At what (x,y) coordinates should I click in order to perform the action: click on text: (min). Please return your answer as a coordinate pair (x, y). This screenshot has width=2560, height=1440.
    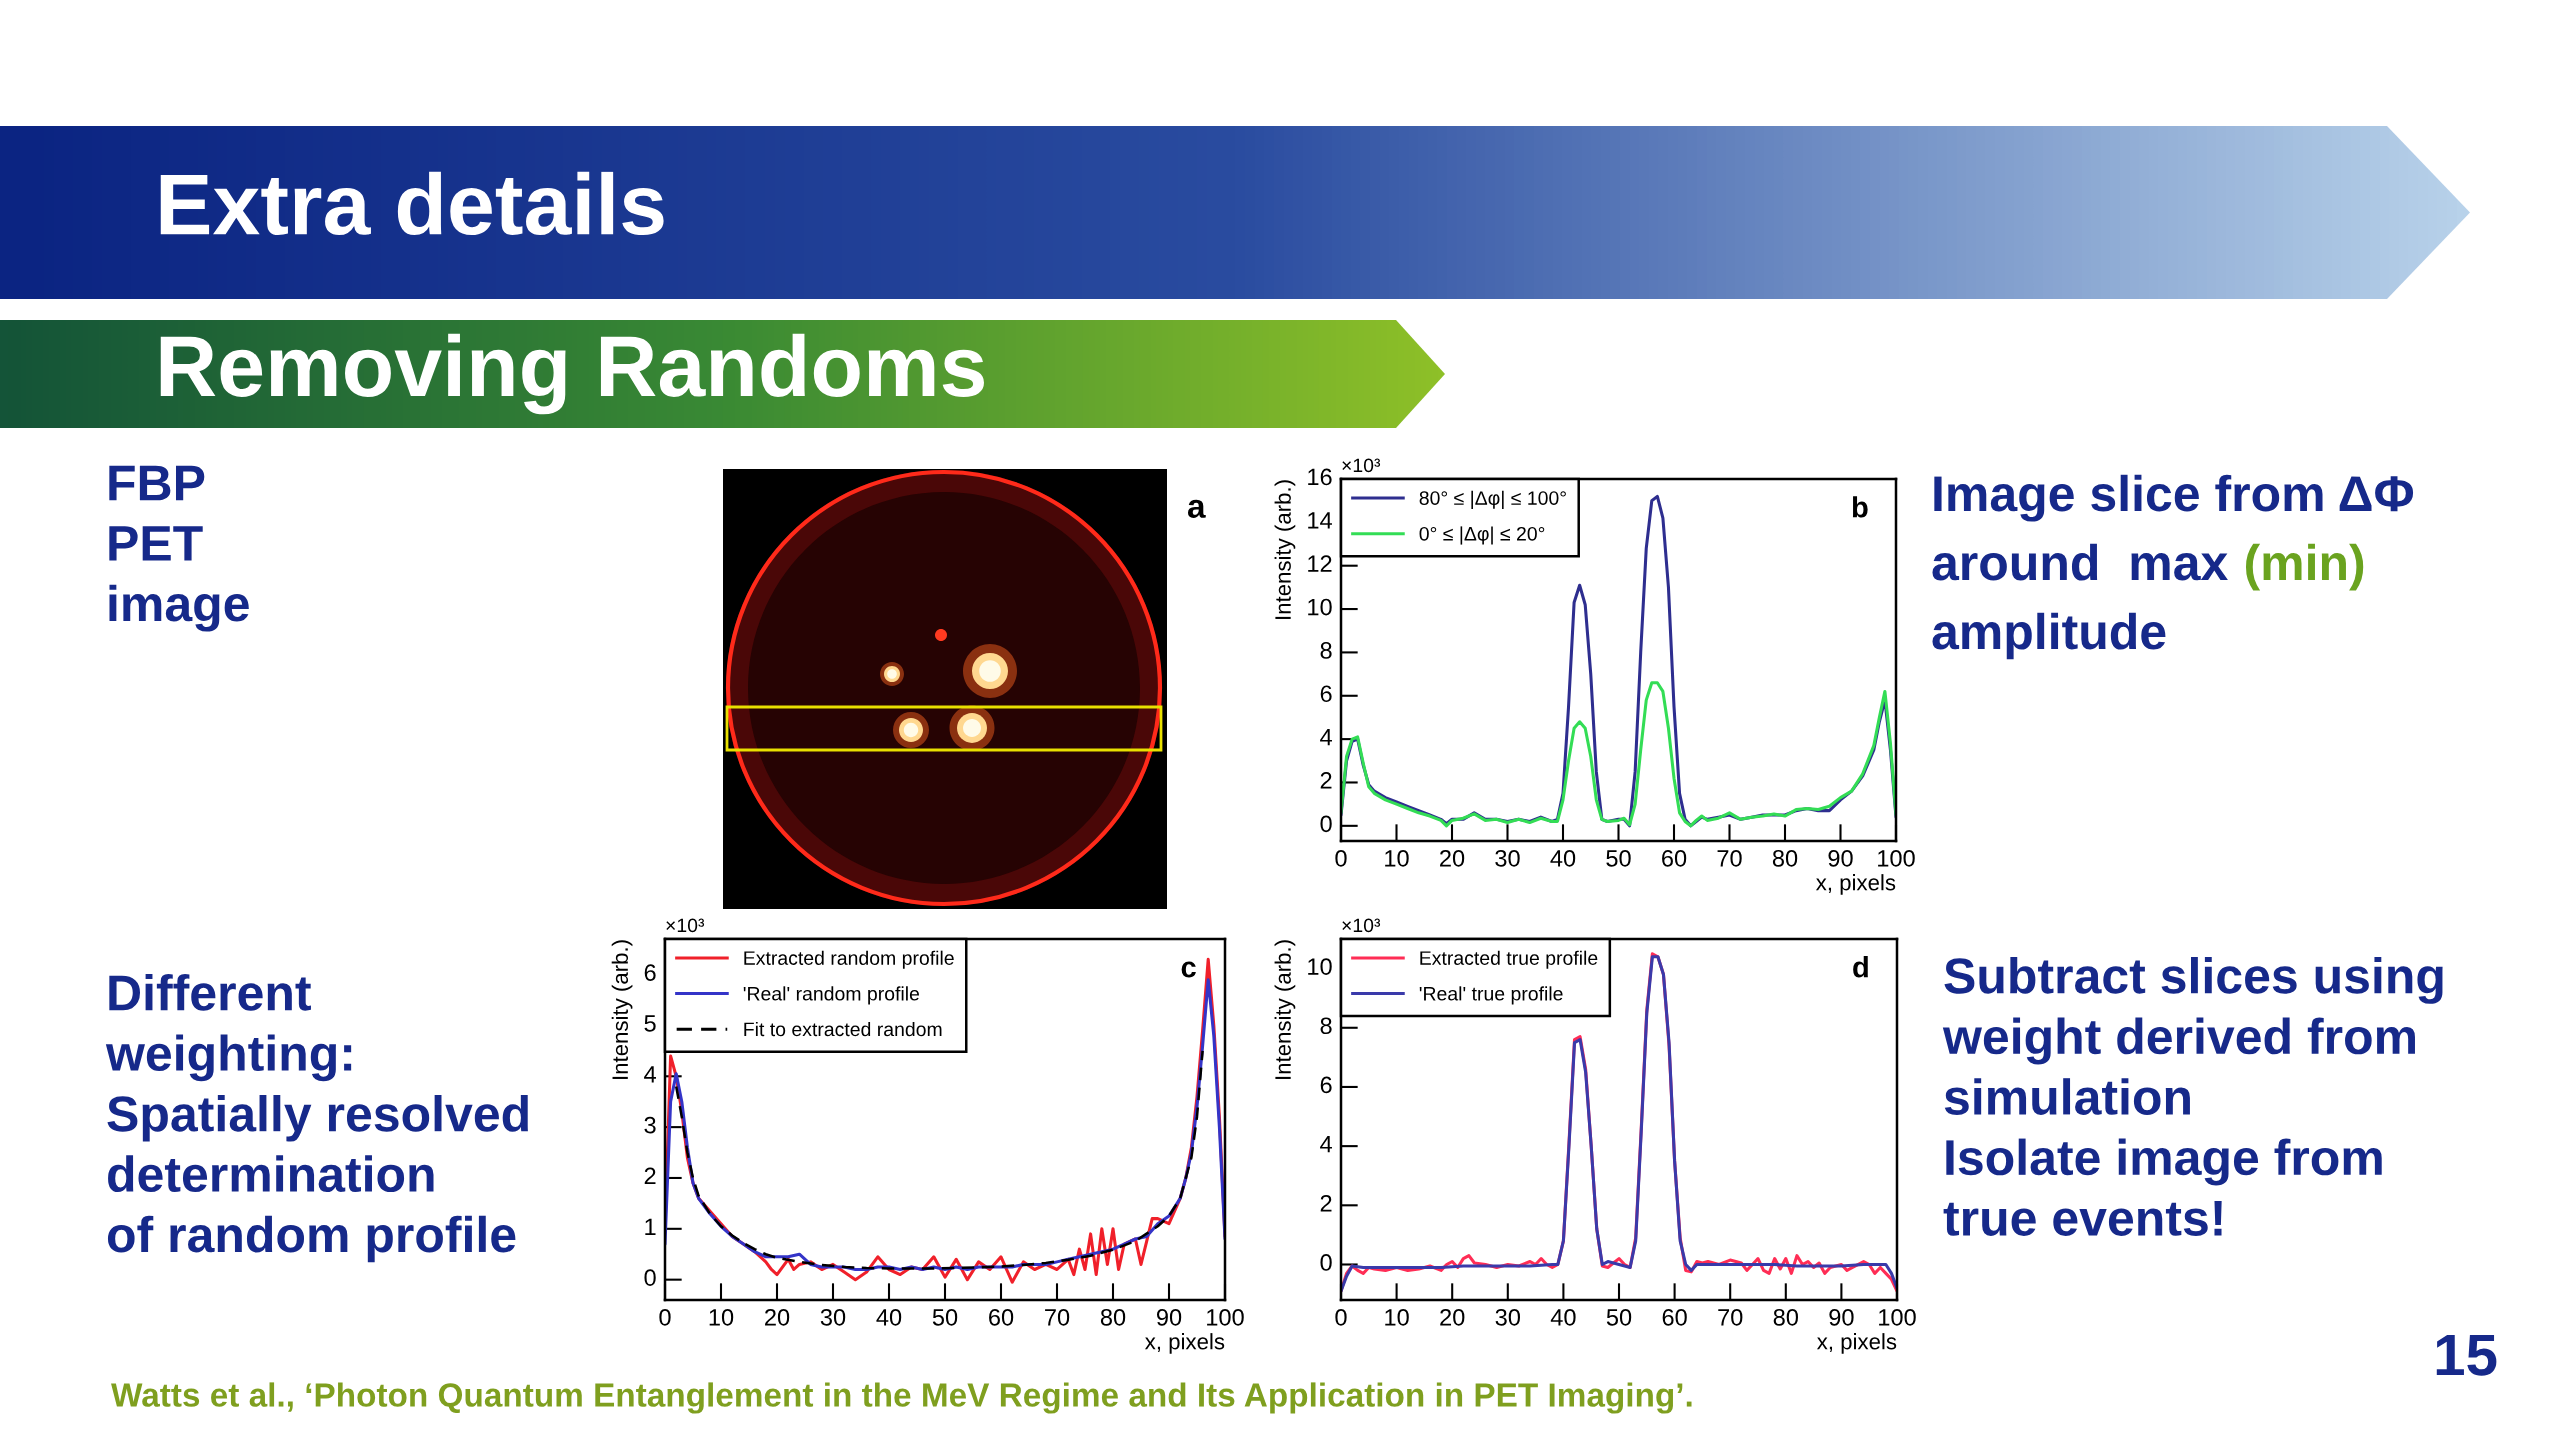
    Looking at the image, I should click on (2304, 567).